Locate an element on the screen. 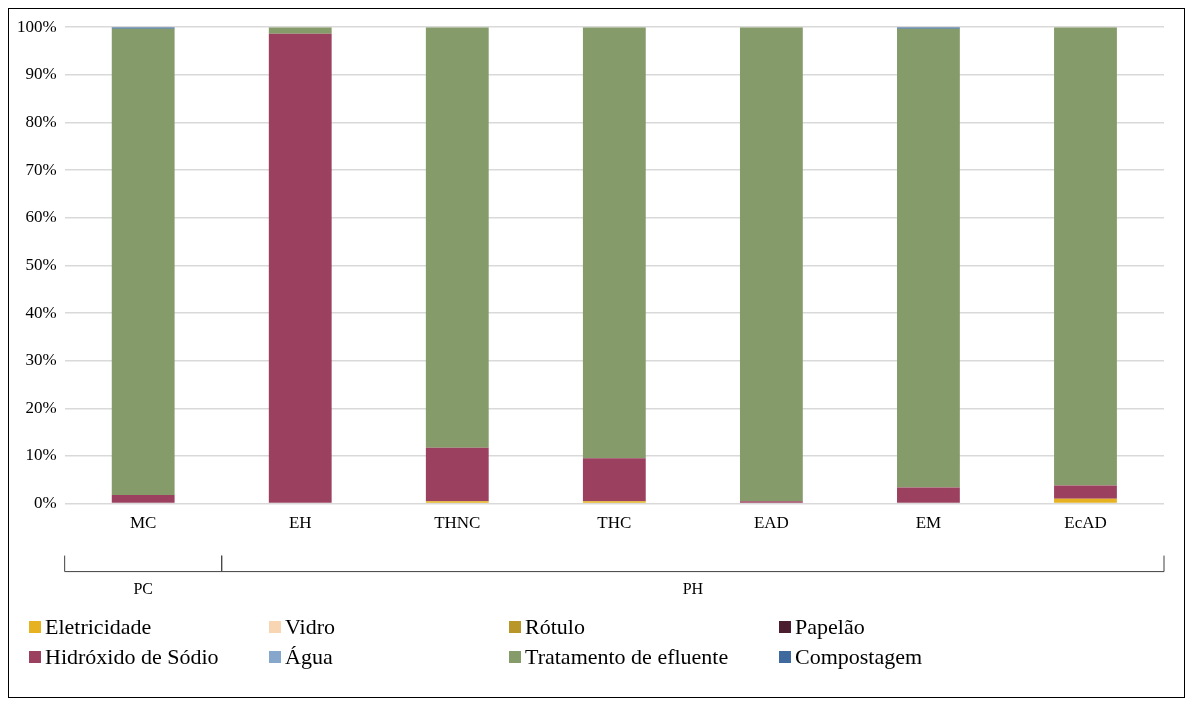 The height and width of the screenshot is (708, 1195). y-tick-label: 30% is located at coordinates (41, 360).